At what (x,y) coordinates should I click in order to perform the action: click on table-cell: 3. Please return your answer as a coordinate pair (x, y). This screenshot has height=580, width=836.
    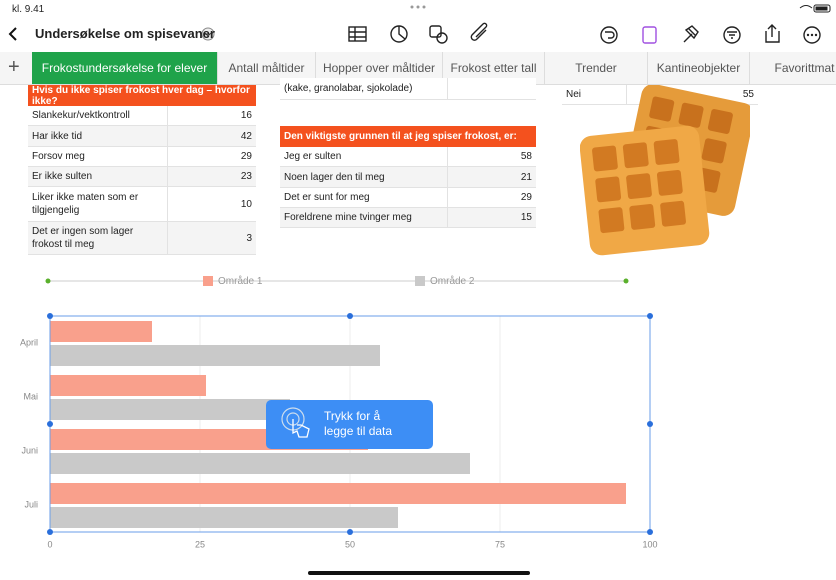
    Looking at the image, I should click on (211, 238).